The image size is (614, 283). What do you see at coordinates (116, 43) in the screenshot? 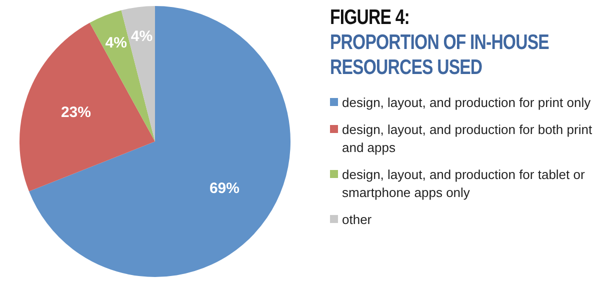
I see `data-label: 4%` at bounding box center [116, 43].